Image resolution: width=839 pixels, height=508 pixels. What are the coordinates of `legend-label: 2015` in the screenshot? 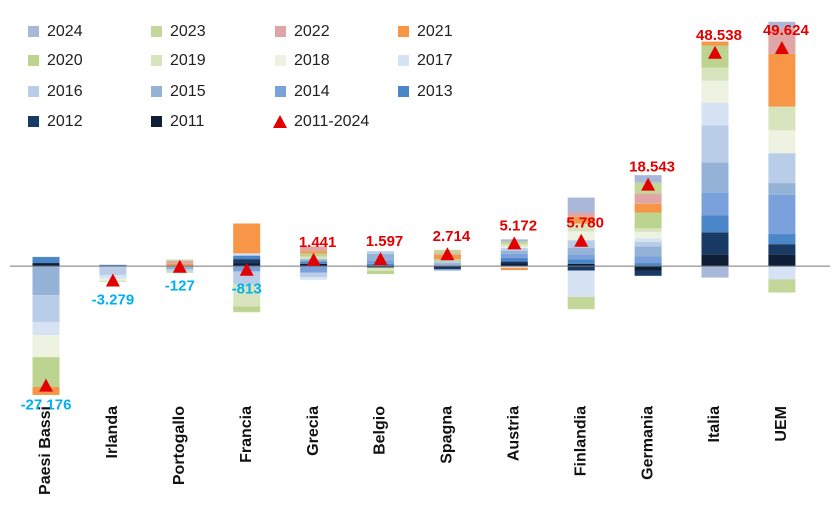 It's located at (188, 91).